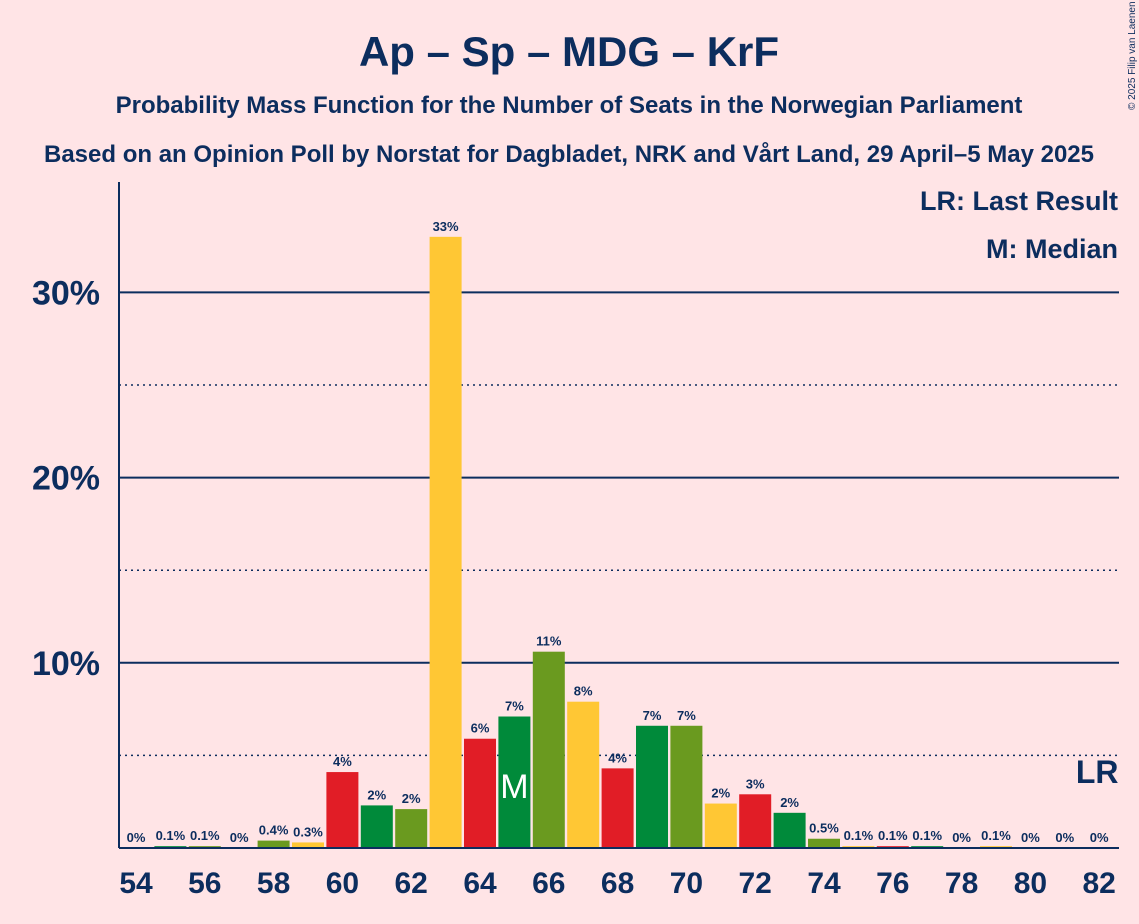  Describe the element at coordinates (514, 706) in the screenshot. I see `data-label-seat-65: 7%` at that location.